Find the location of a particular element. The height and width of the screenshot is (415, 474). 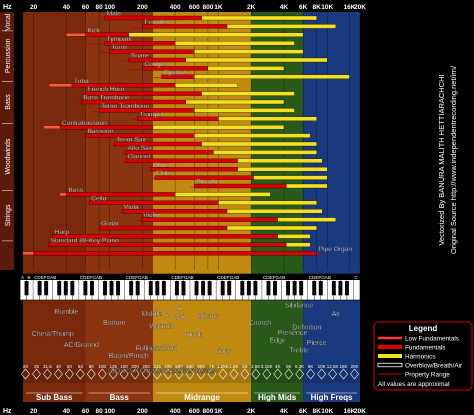

descriptor-label: Rumble is located at coordinates (66, 312).